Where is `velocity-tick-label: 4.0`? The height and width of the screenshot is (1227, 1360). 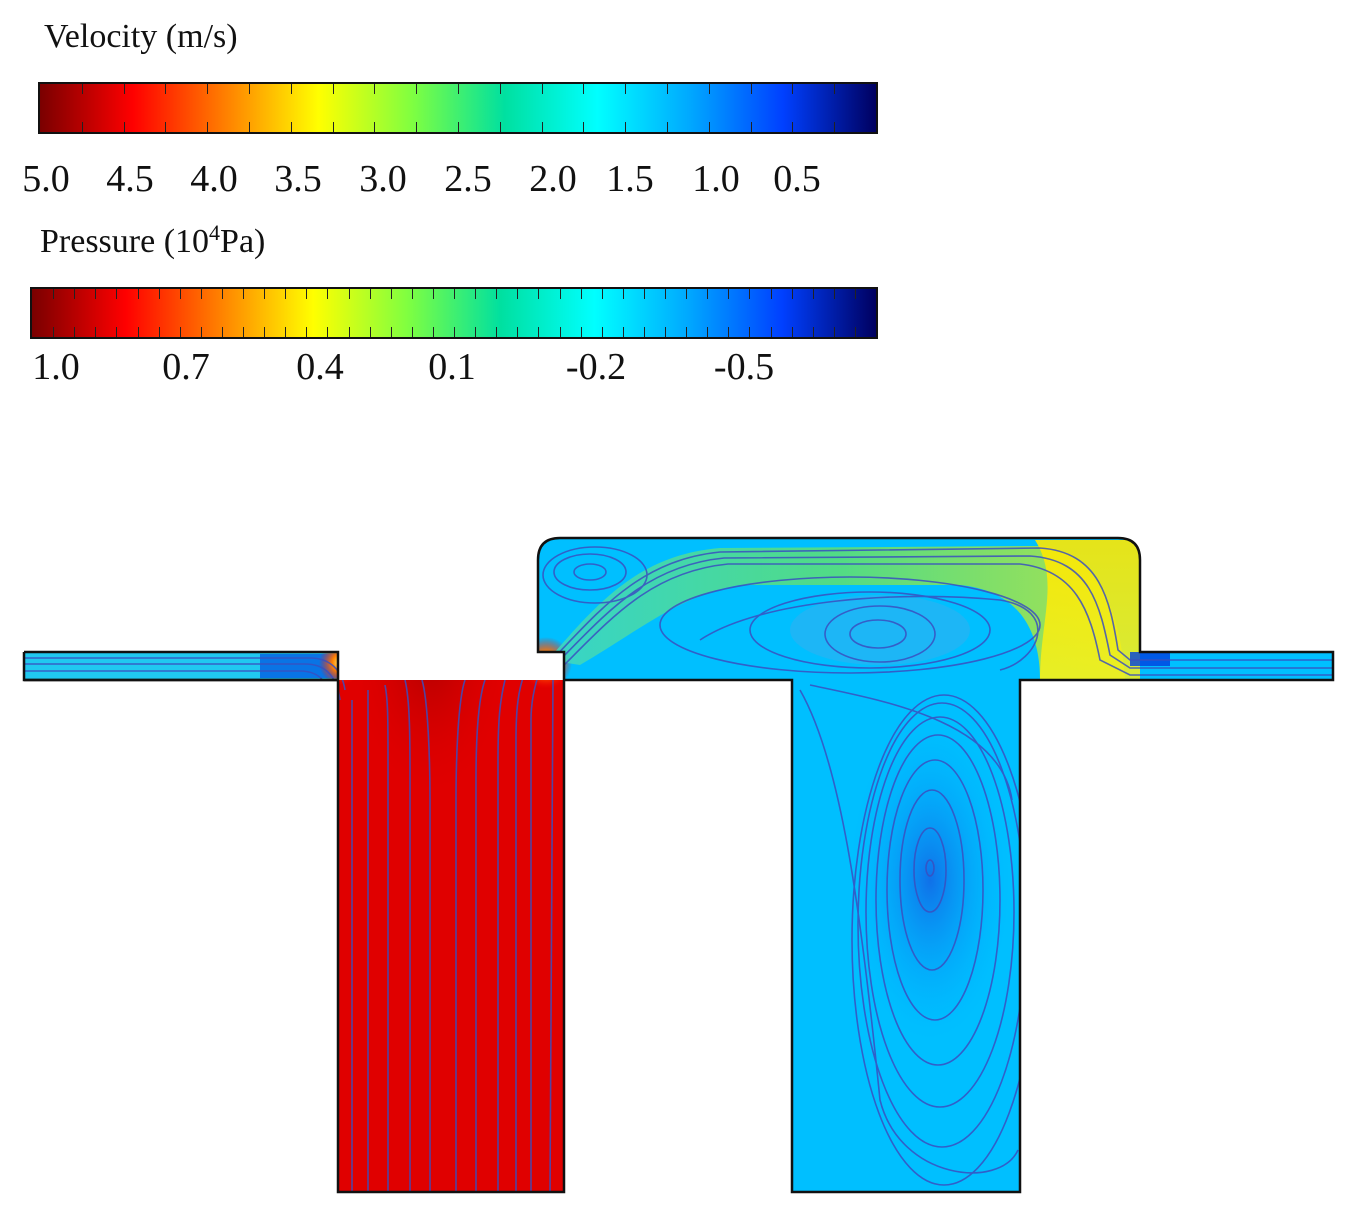
velocity-tick-label: 4.0 is located at coordinates (214, 179).